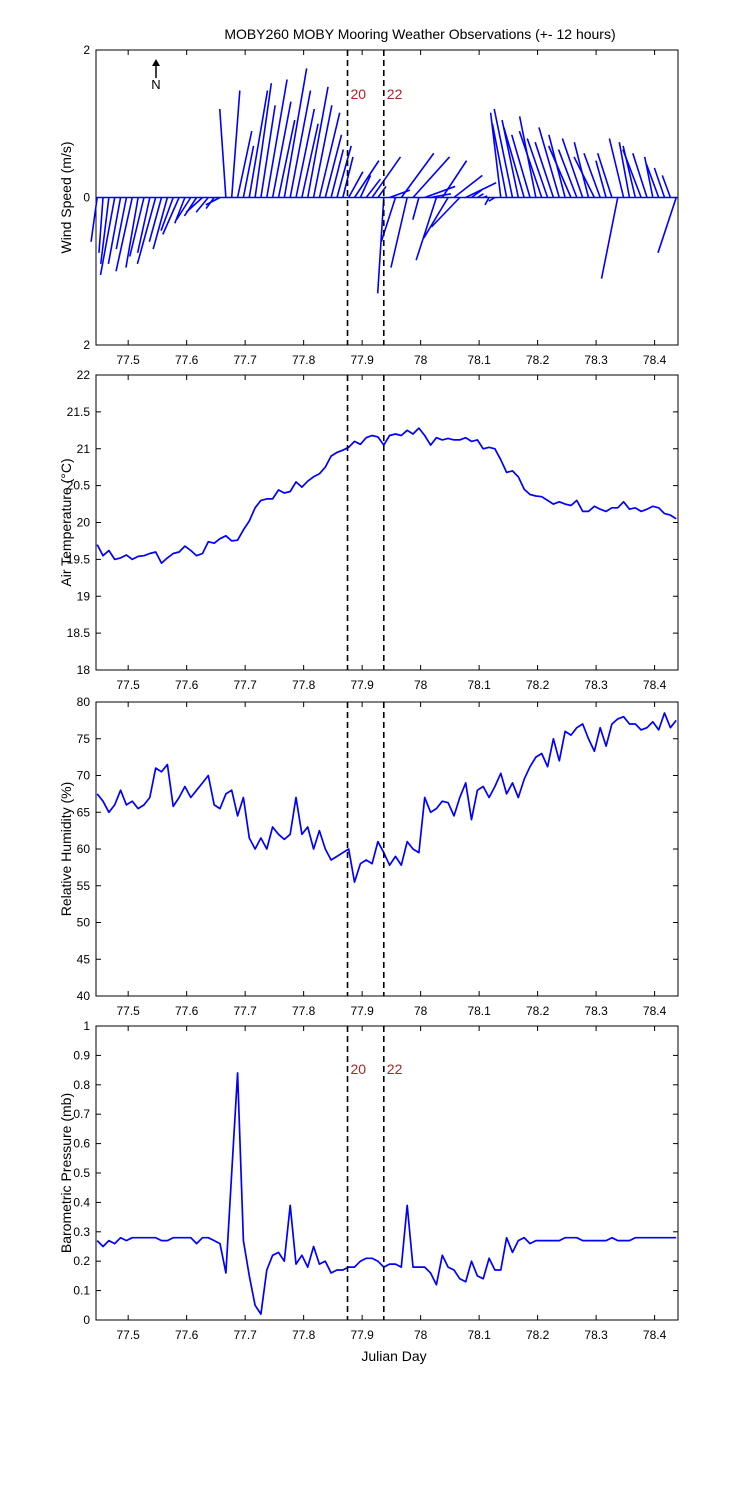  Describe the element at coordinates (86, 1026) in the screenshot. I see `y-tick-label: 1` at that location.